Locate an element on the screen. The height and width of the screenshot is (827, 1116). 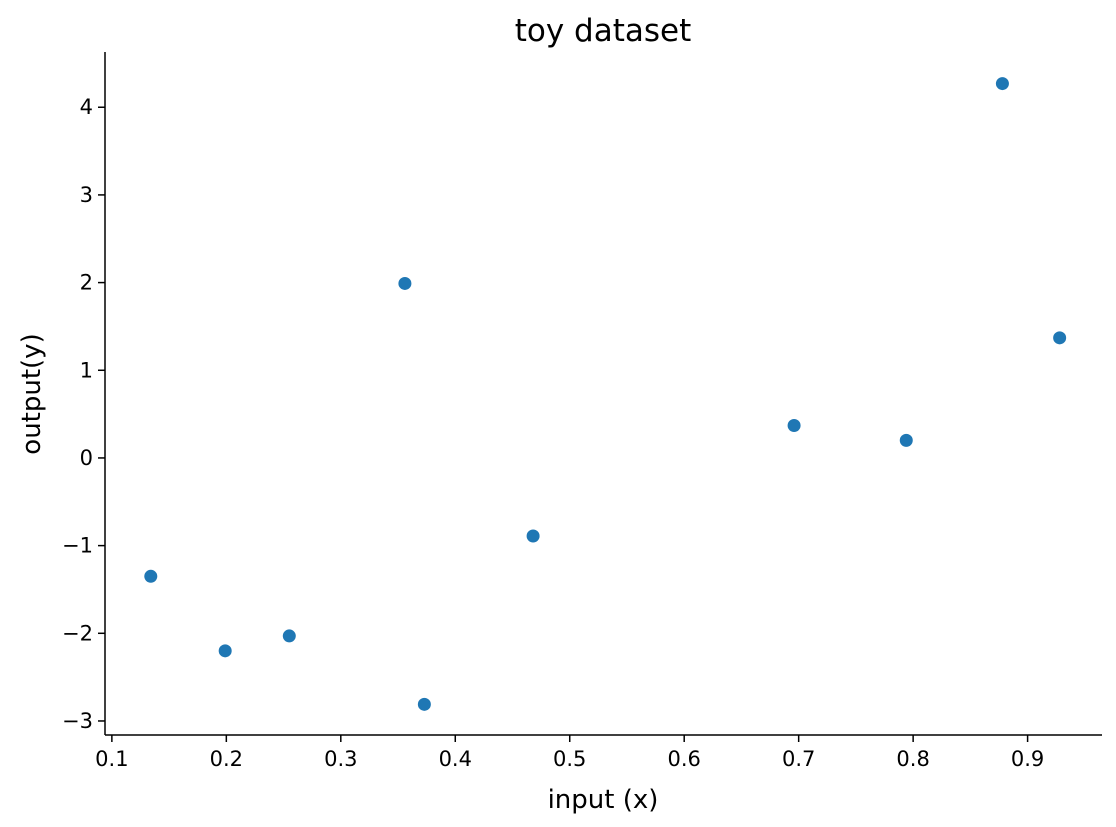
y-tick-label: 3 is located at coordinates (86, 195).